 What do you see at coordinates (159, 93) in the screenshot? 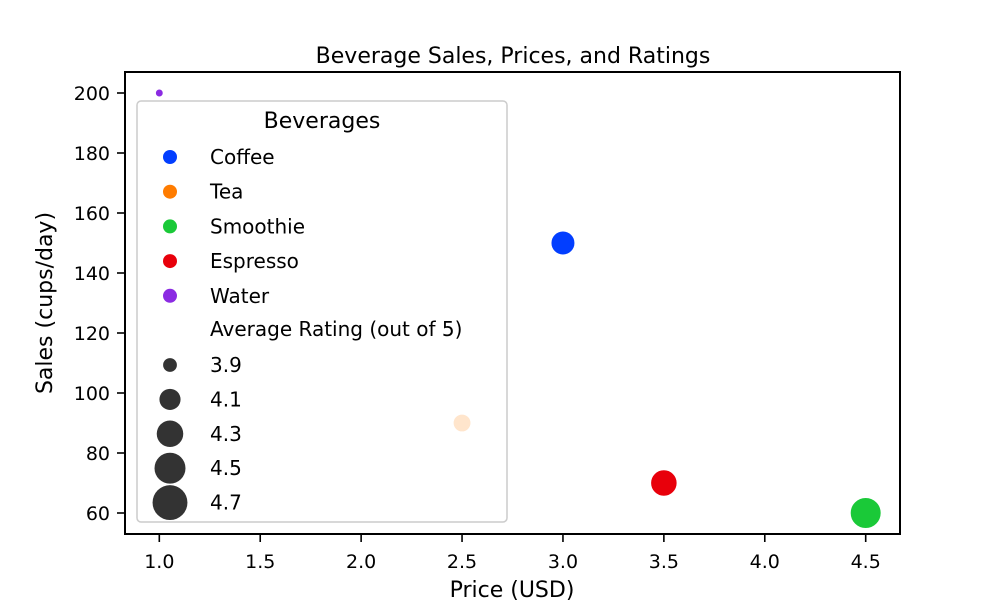
I see `data-point-water` at bounding box center [159, 93].